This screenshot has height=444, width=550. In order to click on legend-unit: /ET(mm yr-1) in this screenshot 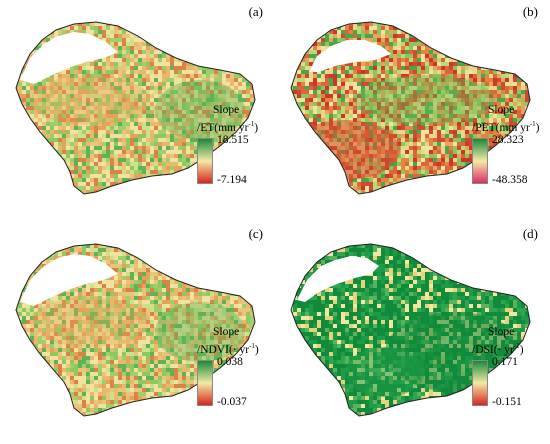, I will do `click(228, 127)`.